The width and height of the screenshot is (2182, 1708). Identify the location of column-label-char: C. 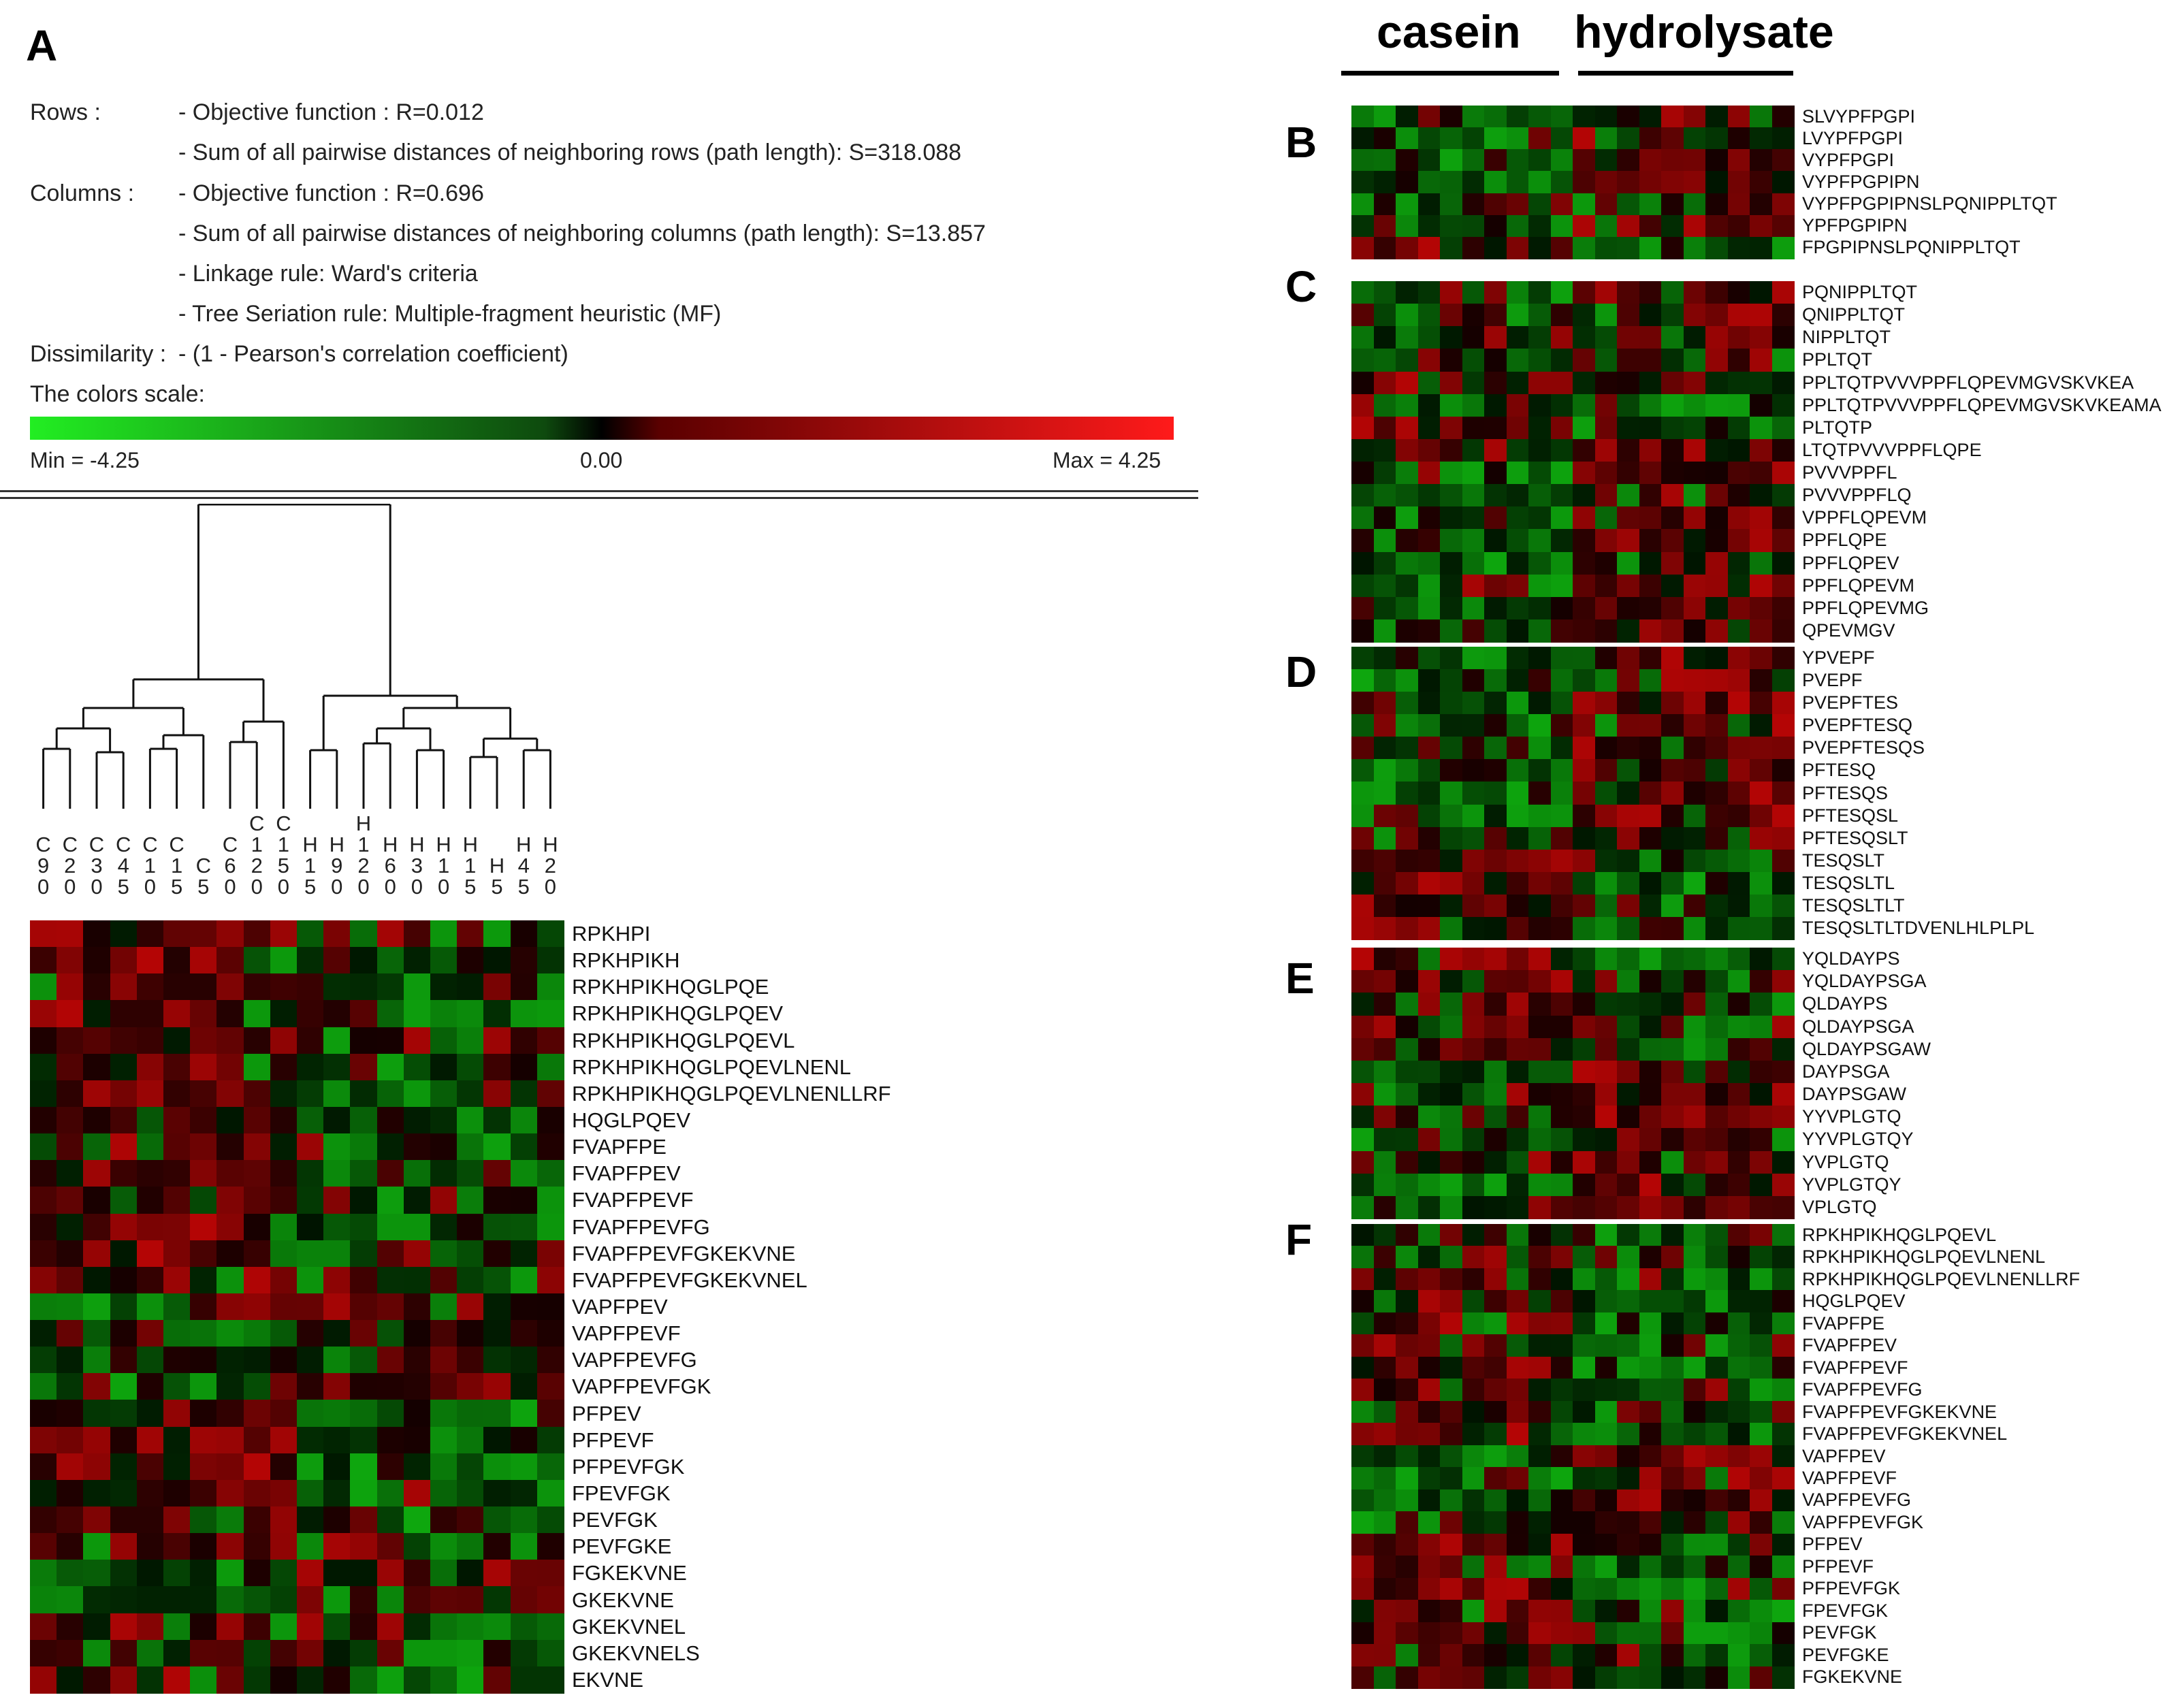
(70, 844).